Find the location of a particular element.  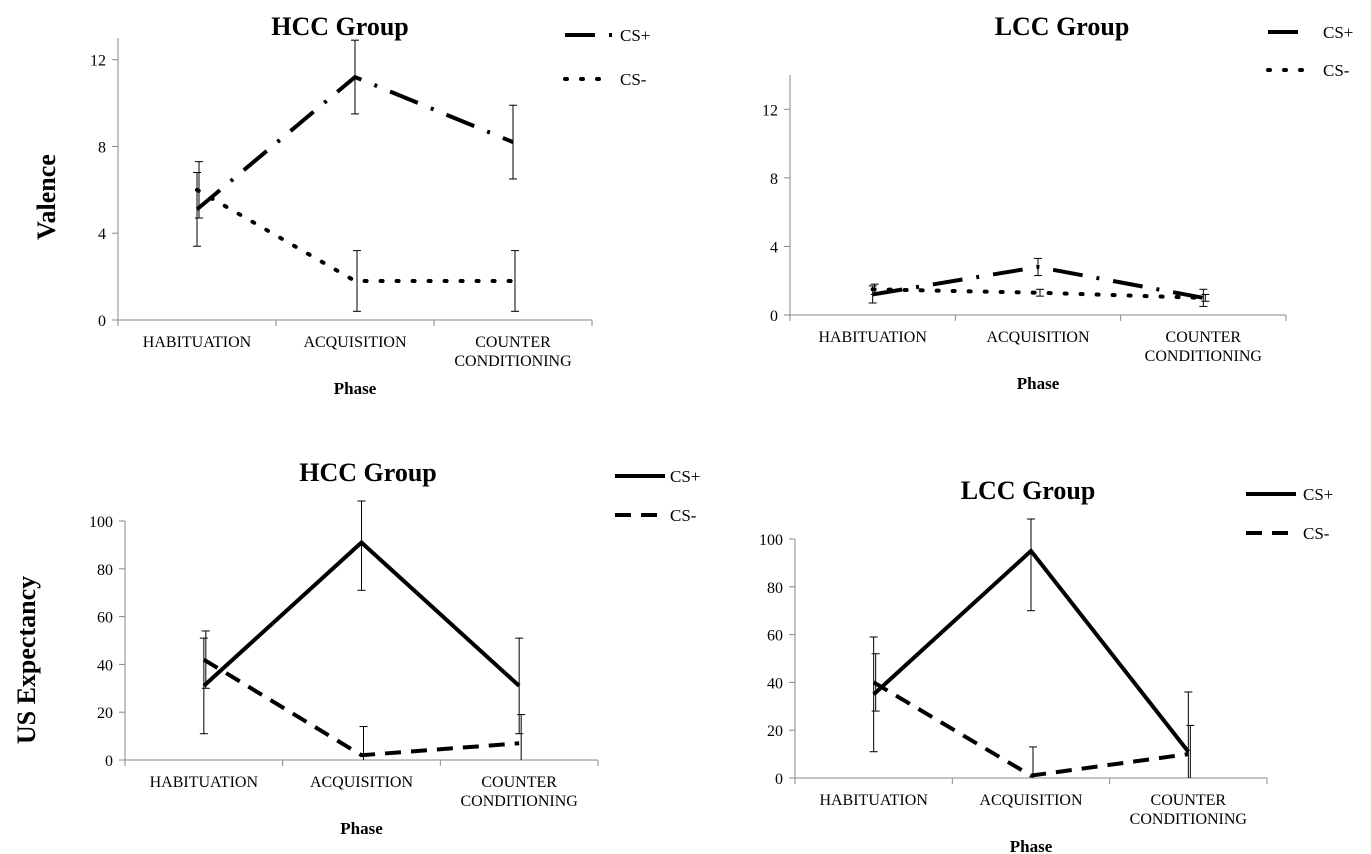

y-axis-label: US Expectancy is located at coordinates (26, 660).